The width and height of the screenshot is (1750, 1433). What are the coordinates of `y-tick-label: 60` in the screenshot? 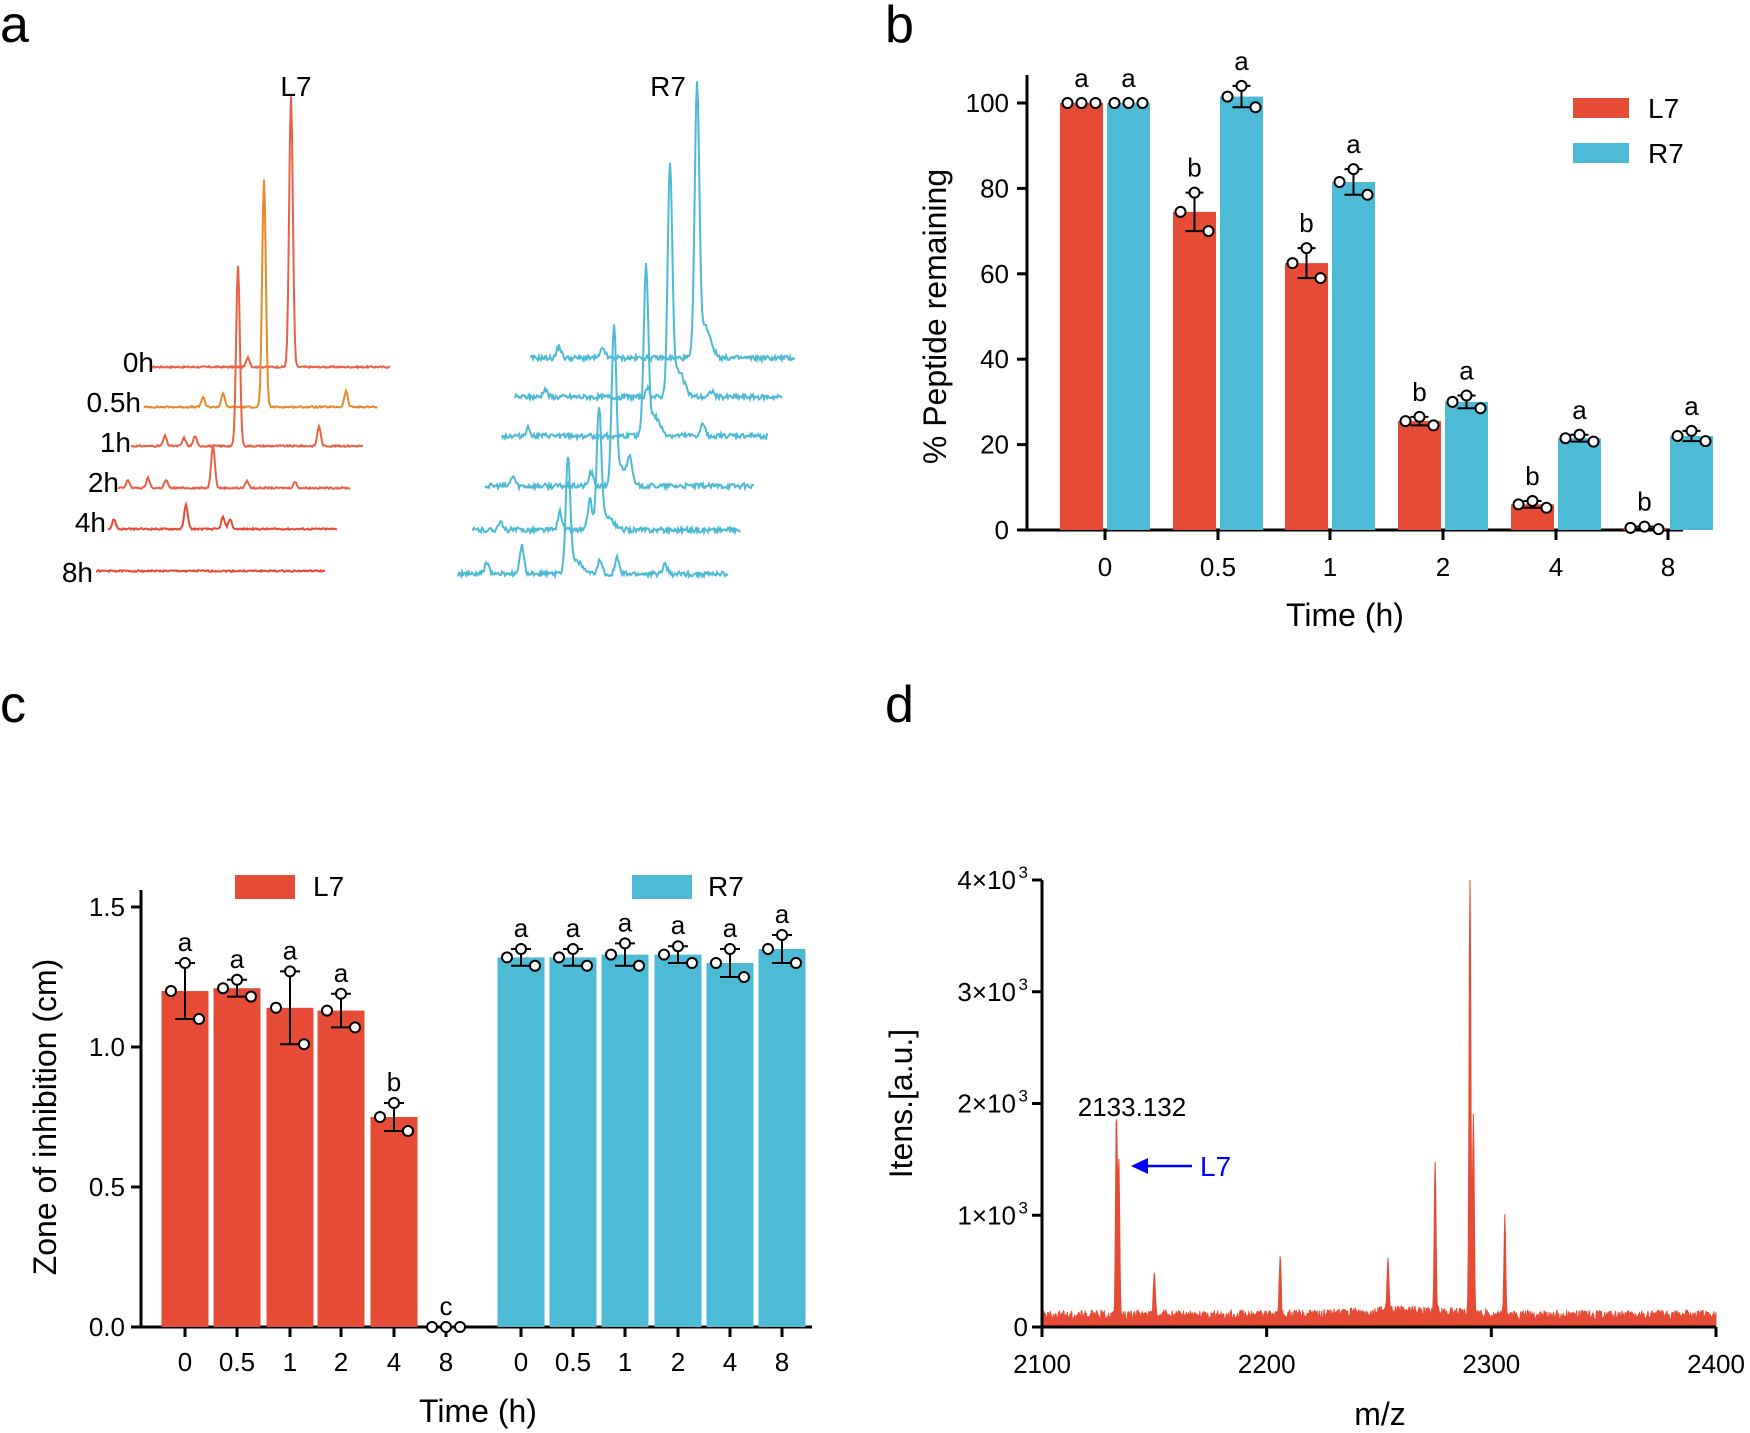 It's located at (994, 274).